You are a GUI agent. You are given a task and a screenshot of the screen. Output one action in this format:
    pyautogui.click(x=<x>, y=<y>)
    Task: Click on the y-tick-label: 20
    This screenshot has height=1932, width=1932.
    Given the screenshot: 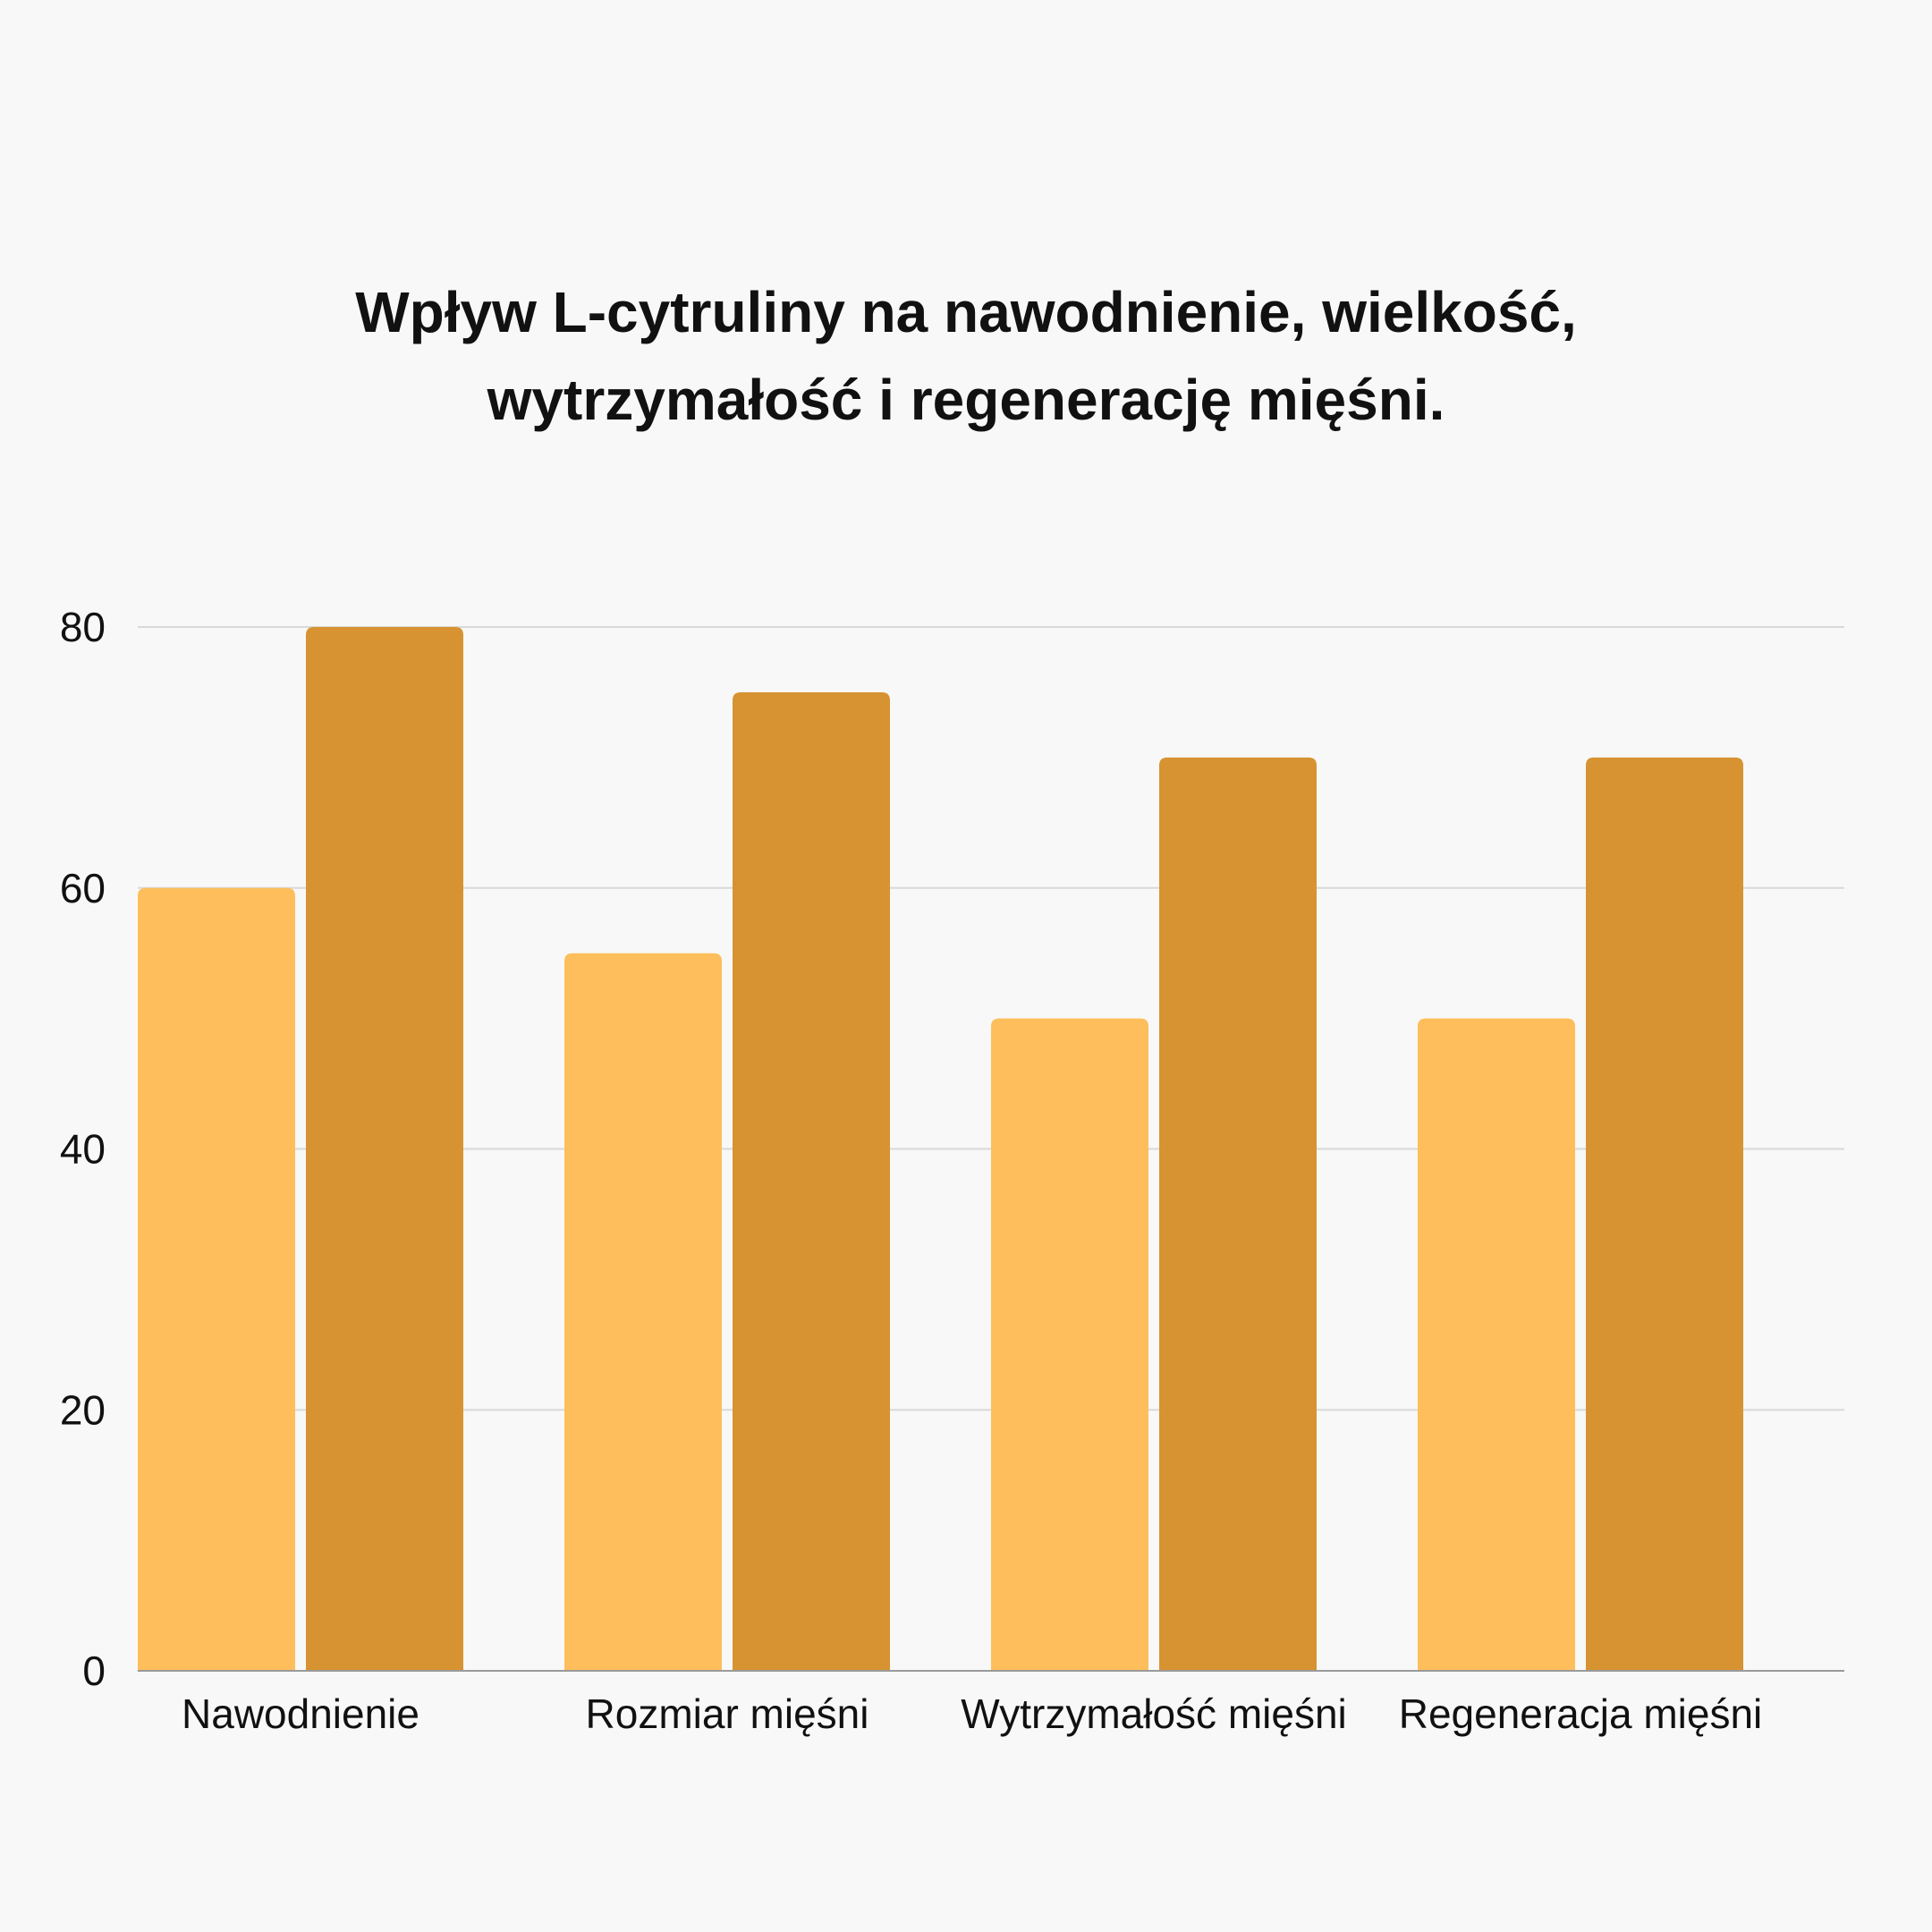 What is the action you would take?
    pyautogui.click(x=83, y=1409)
    